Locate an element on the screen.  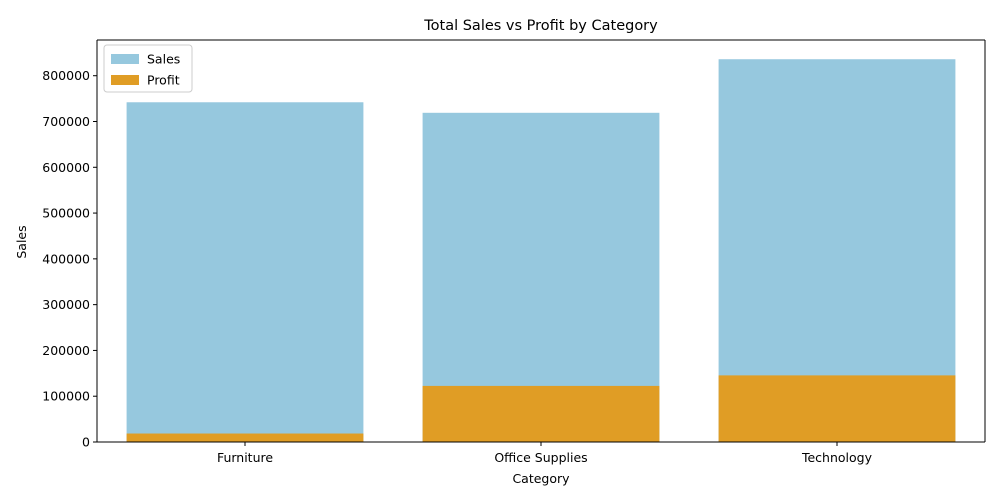
chart-title: Total Sales vs Profit by Category is located at coordinates (540, 26).